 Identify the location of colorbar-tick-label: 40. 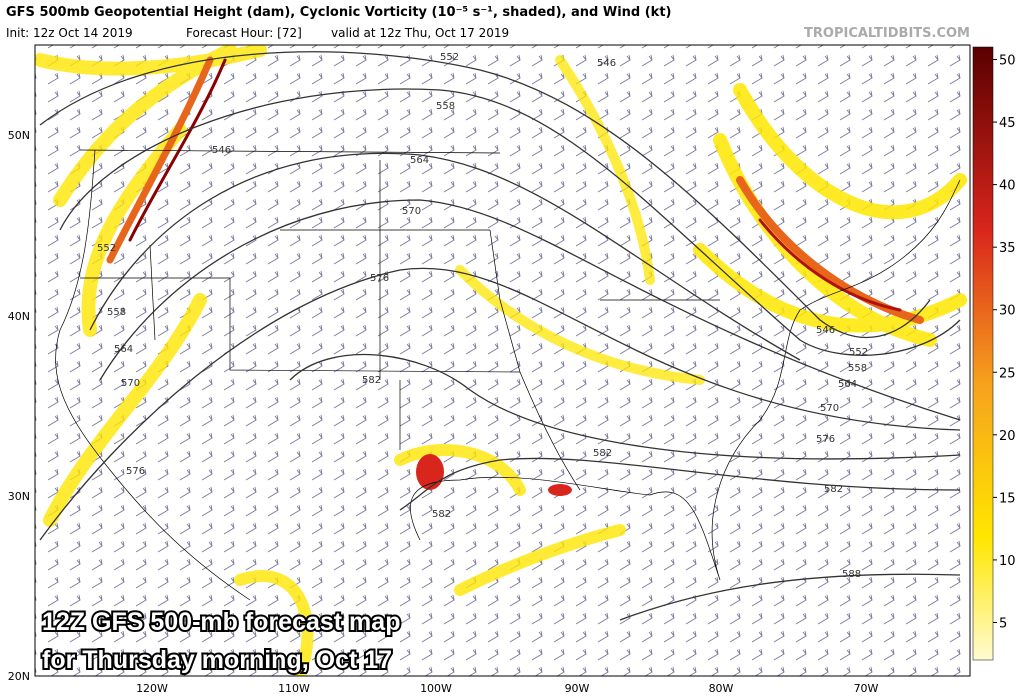
(1007, 186).